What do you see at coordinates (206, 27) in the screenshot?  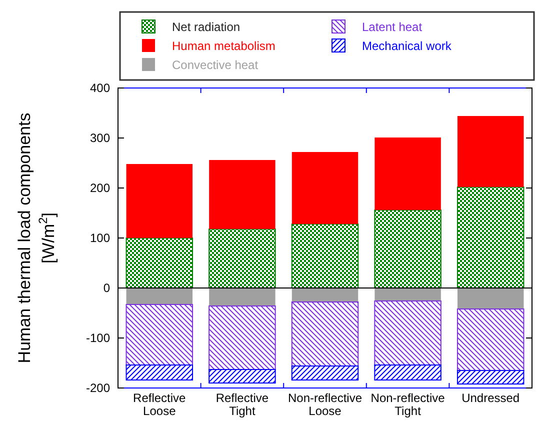 I see `legend-label: Net radiation` at bounding box center [206, 27].